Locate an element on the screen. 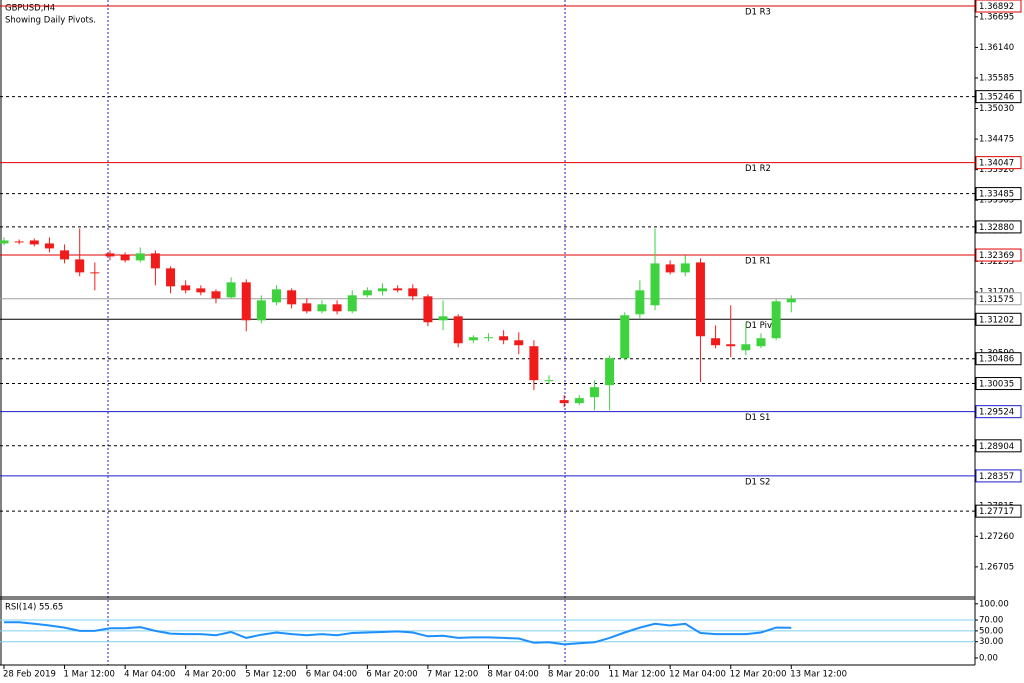 Image resolution: width=1024 pixels, height=683 pixels. chart-subtitle: Showing Daily Pivots. is located at coordinates (50, 21).